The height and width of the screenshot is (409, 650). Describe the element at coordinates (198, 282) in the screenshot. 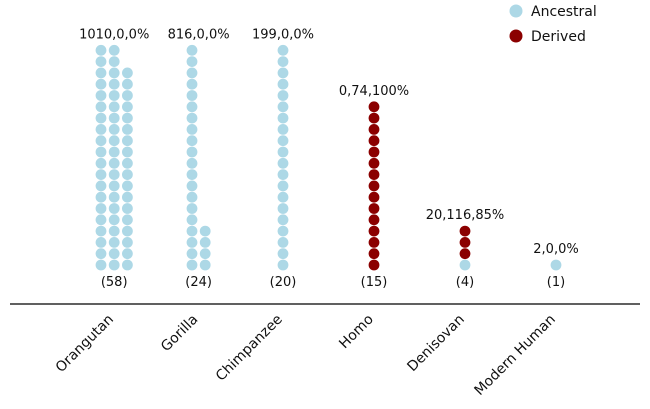

I see `count-label: (24)` at that location.